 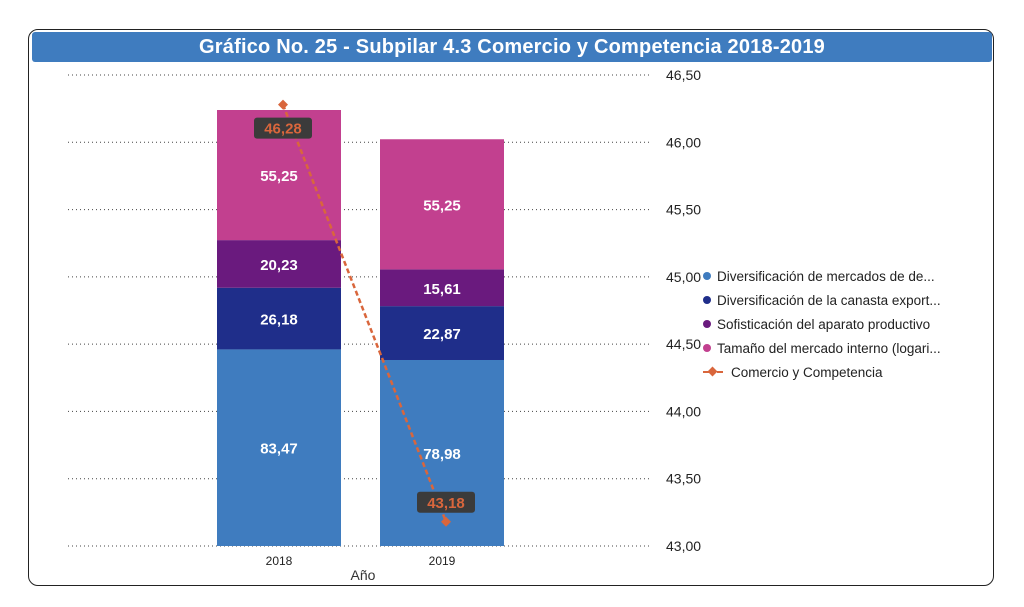 I want to click on bar-value-label: 22,87, so click(x=442, y=334).